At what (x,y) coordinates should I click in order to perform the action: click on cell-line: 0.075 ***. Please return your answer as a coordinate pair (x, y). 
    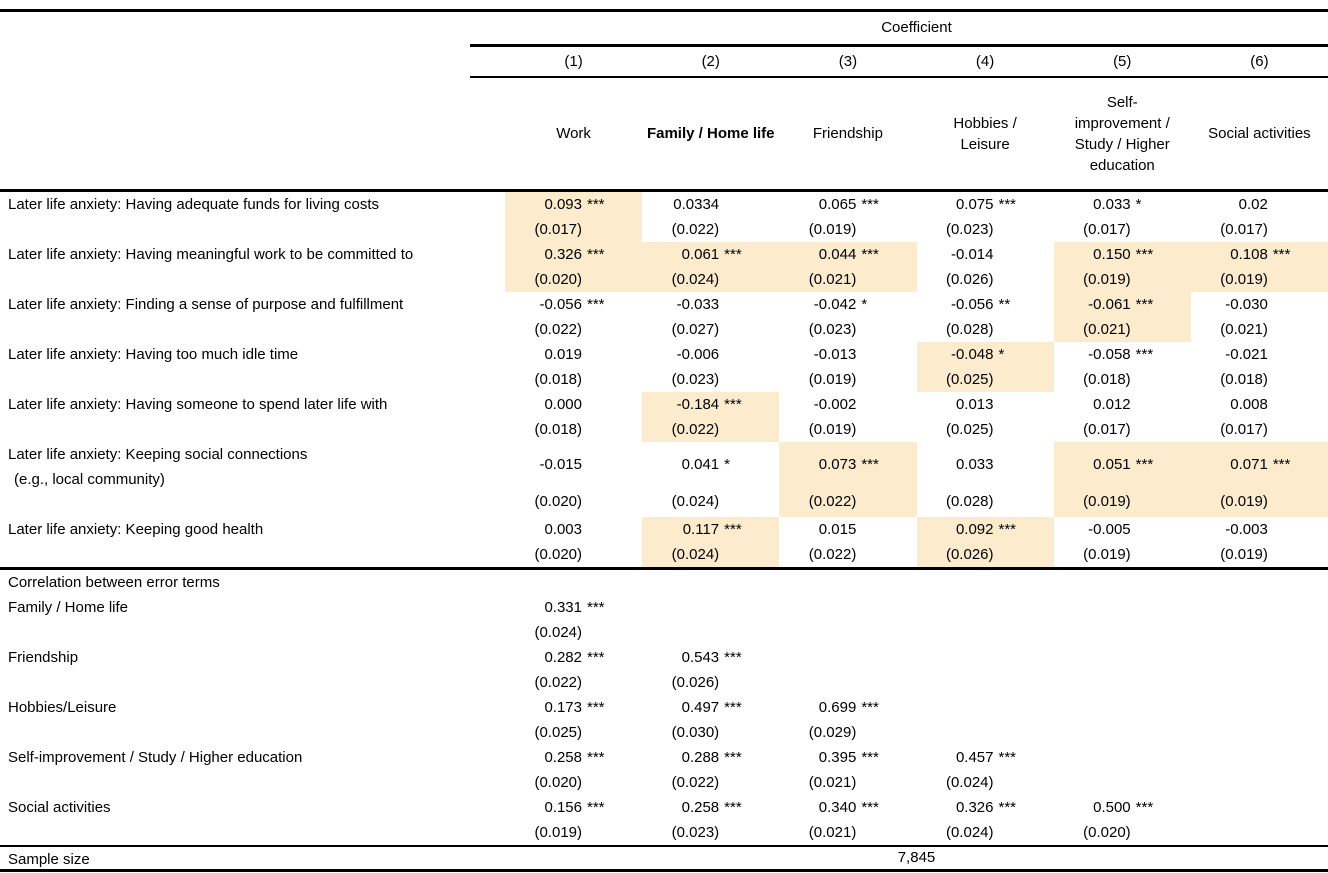
    Looking at the image, I should click on (985, 204).